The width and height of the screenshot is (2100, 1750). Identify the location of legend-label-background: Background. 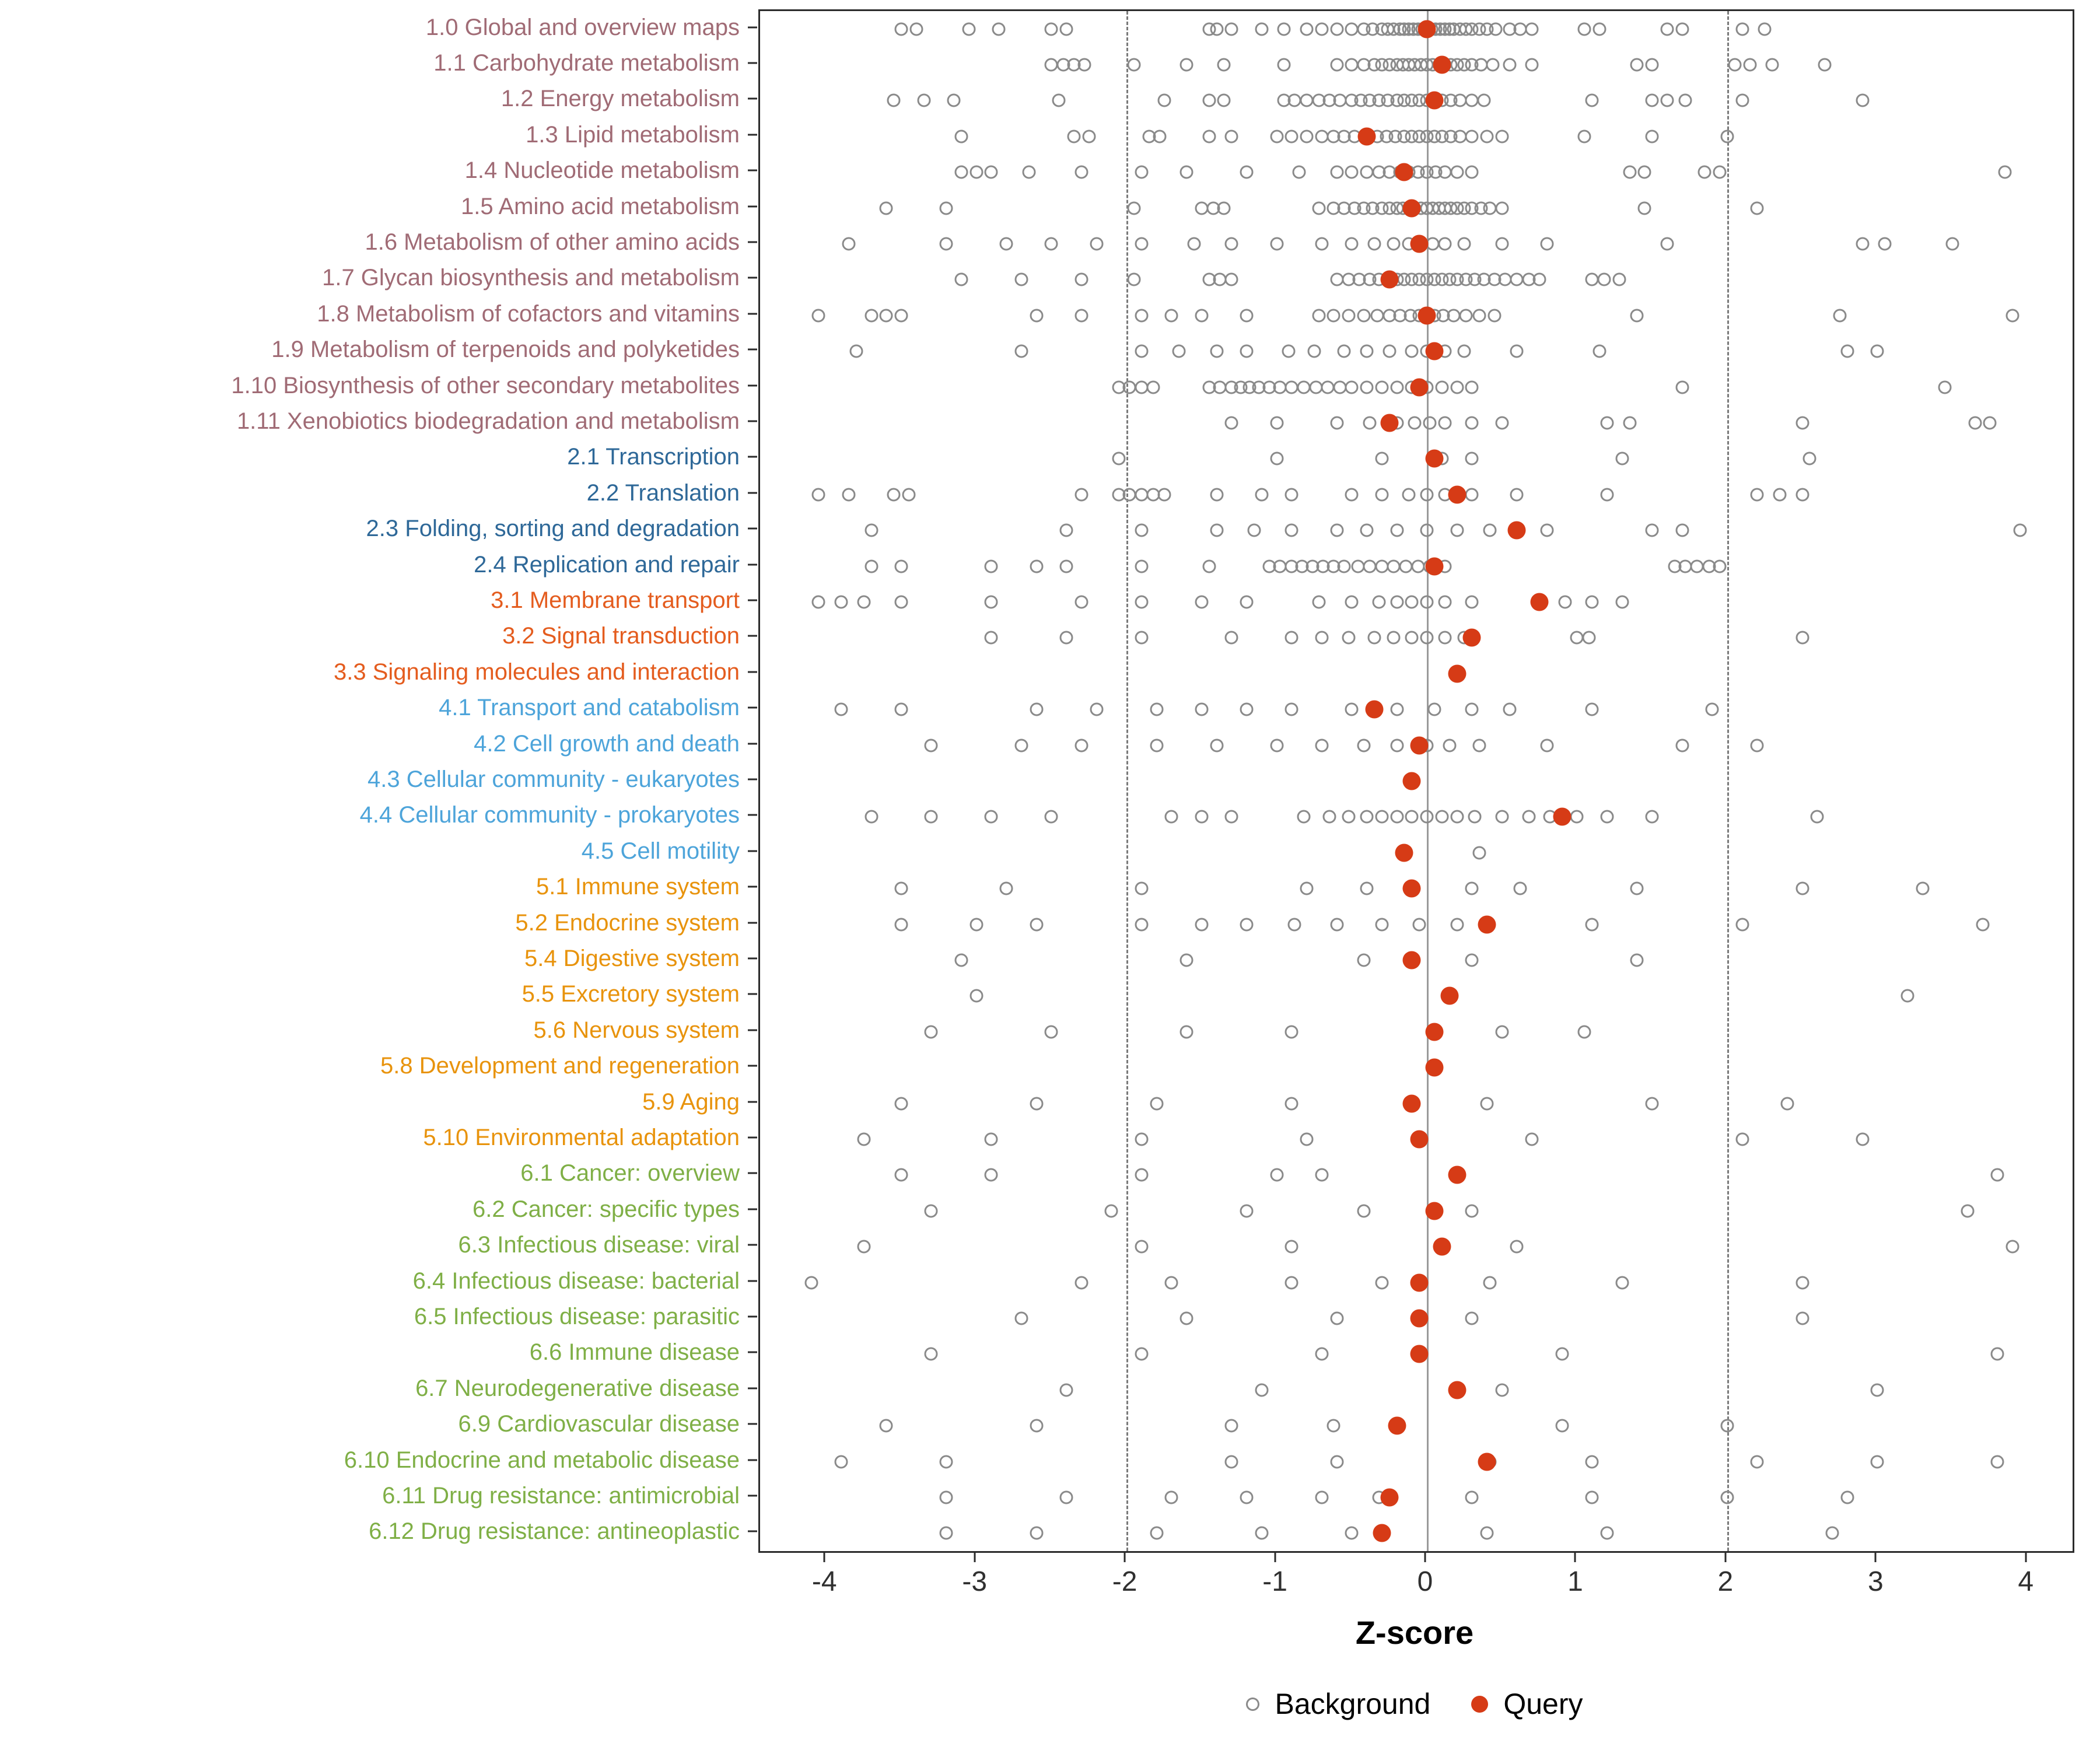
(1353, 1704).